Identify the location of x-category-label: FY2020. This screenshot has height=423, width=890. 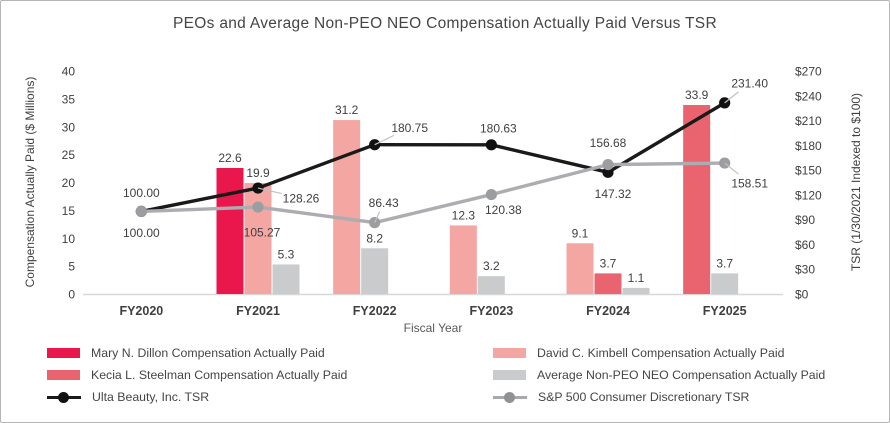
(141, 311).